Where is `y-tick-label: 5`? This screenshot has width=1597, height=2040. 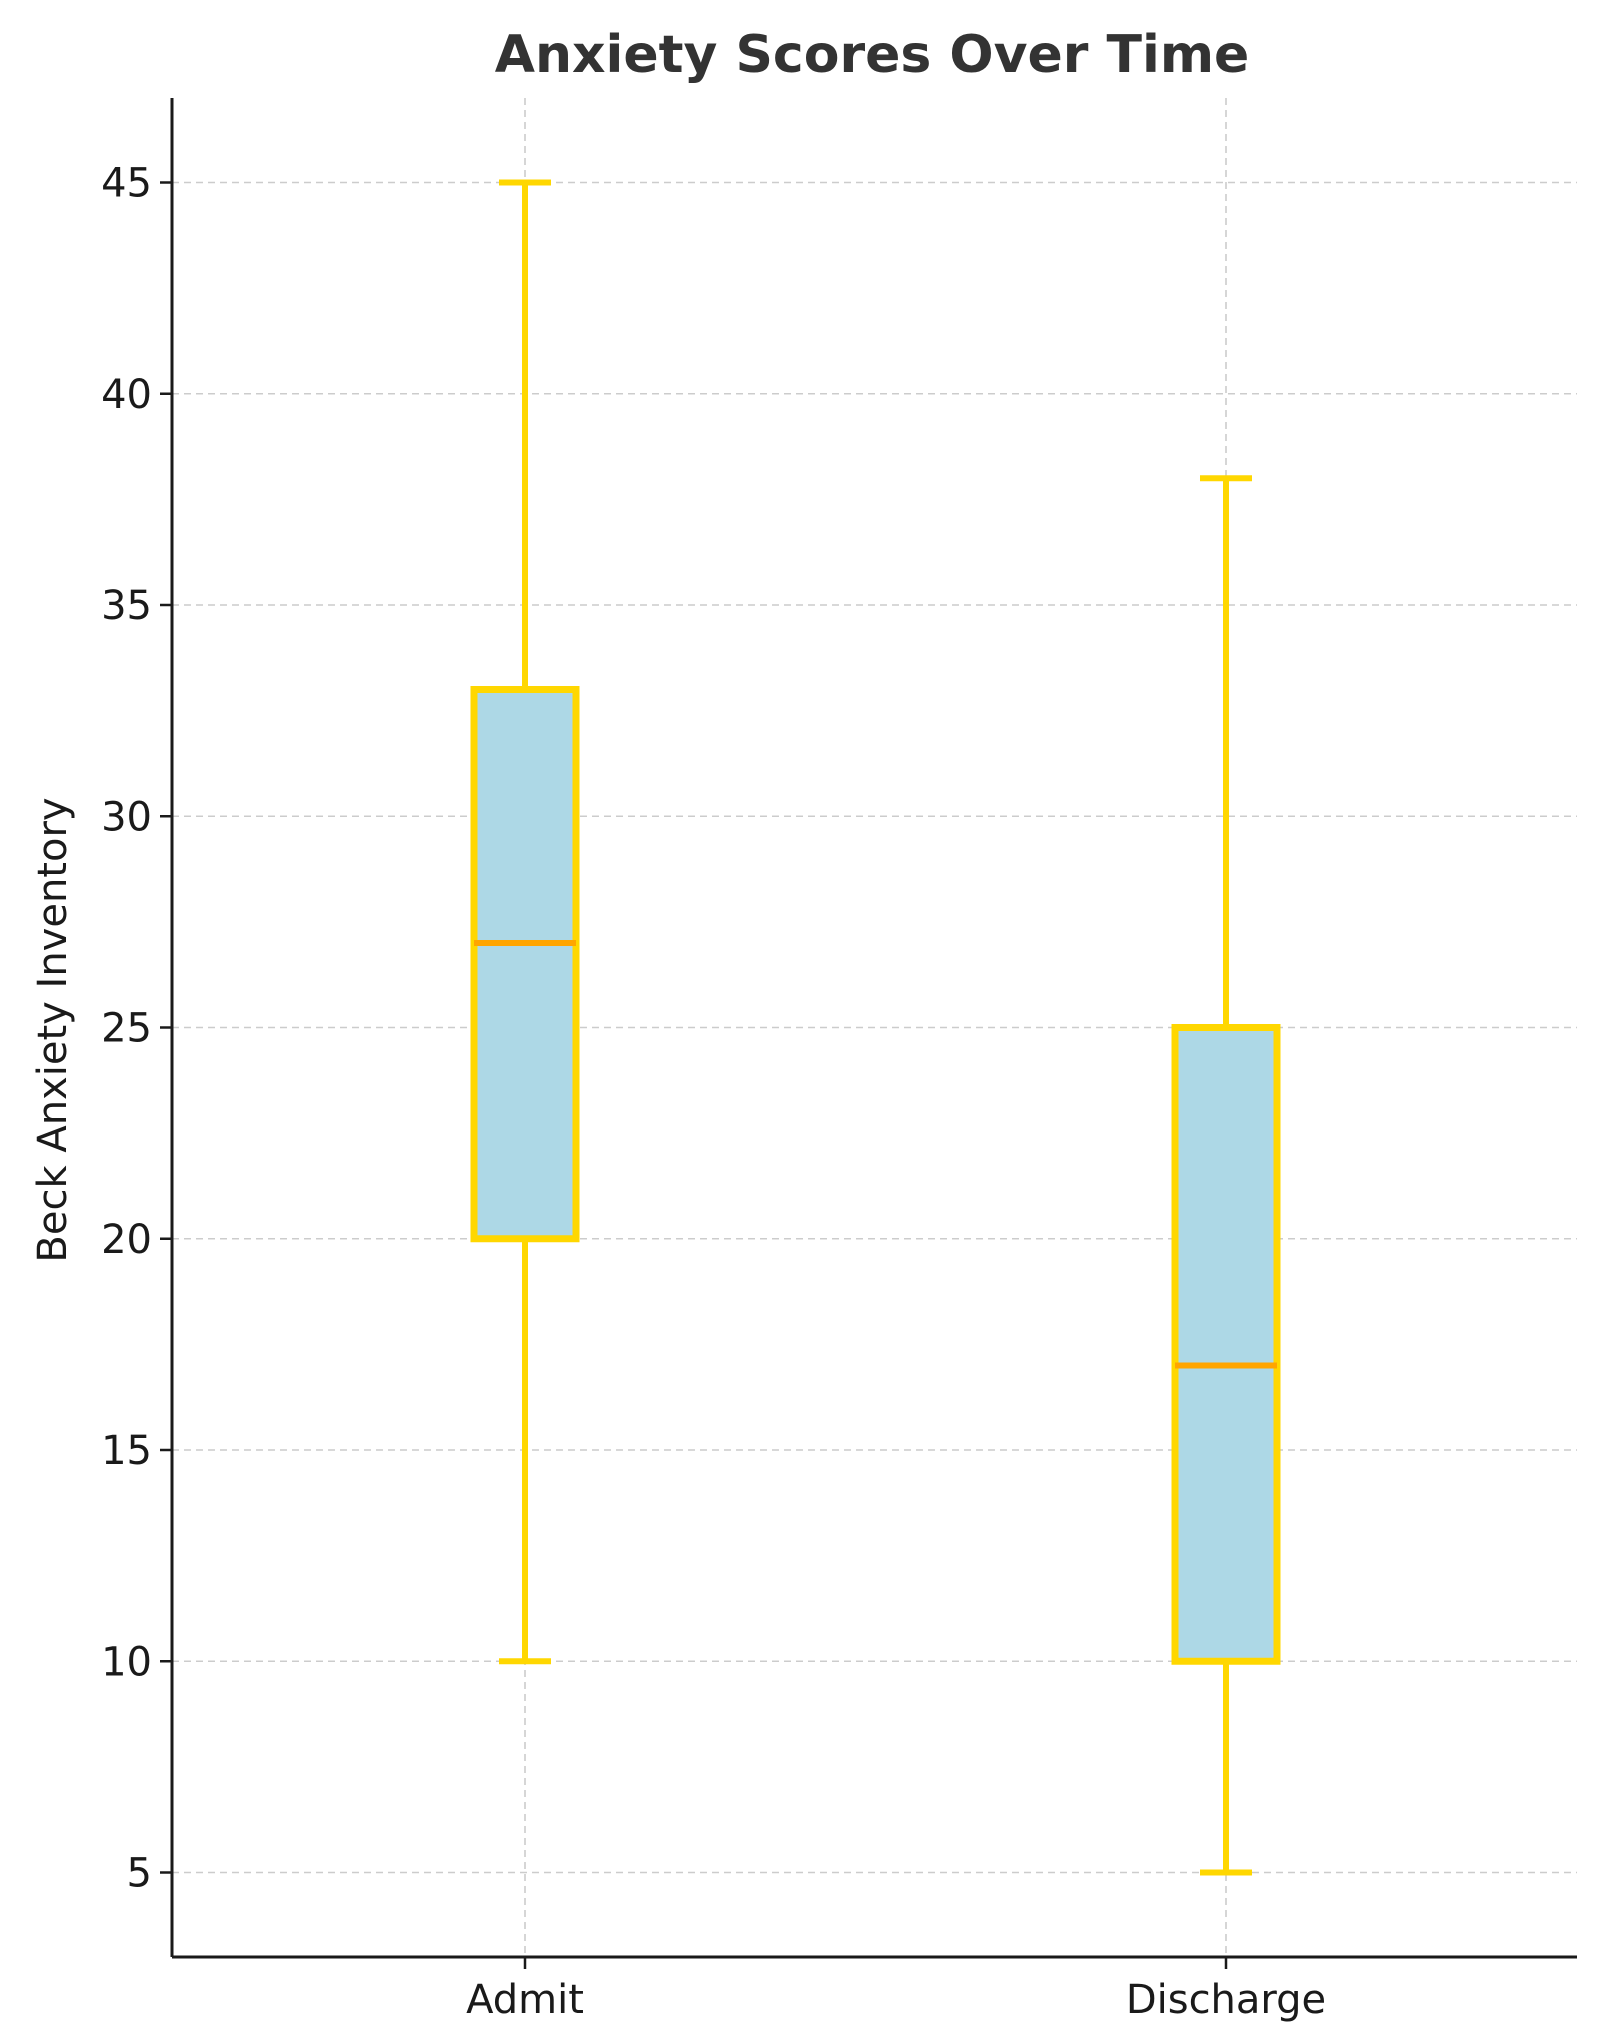
y-tick-label: 5 is located at coordinates (139, 1874).